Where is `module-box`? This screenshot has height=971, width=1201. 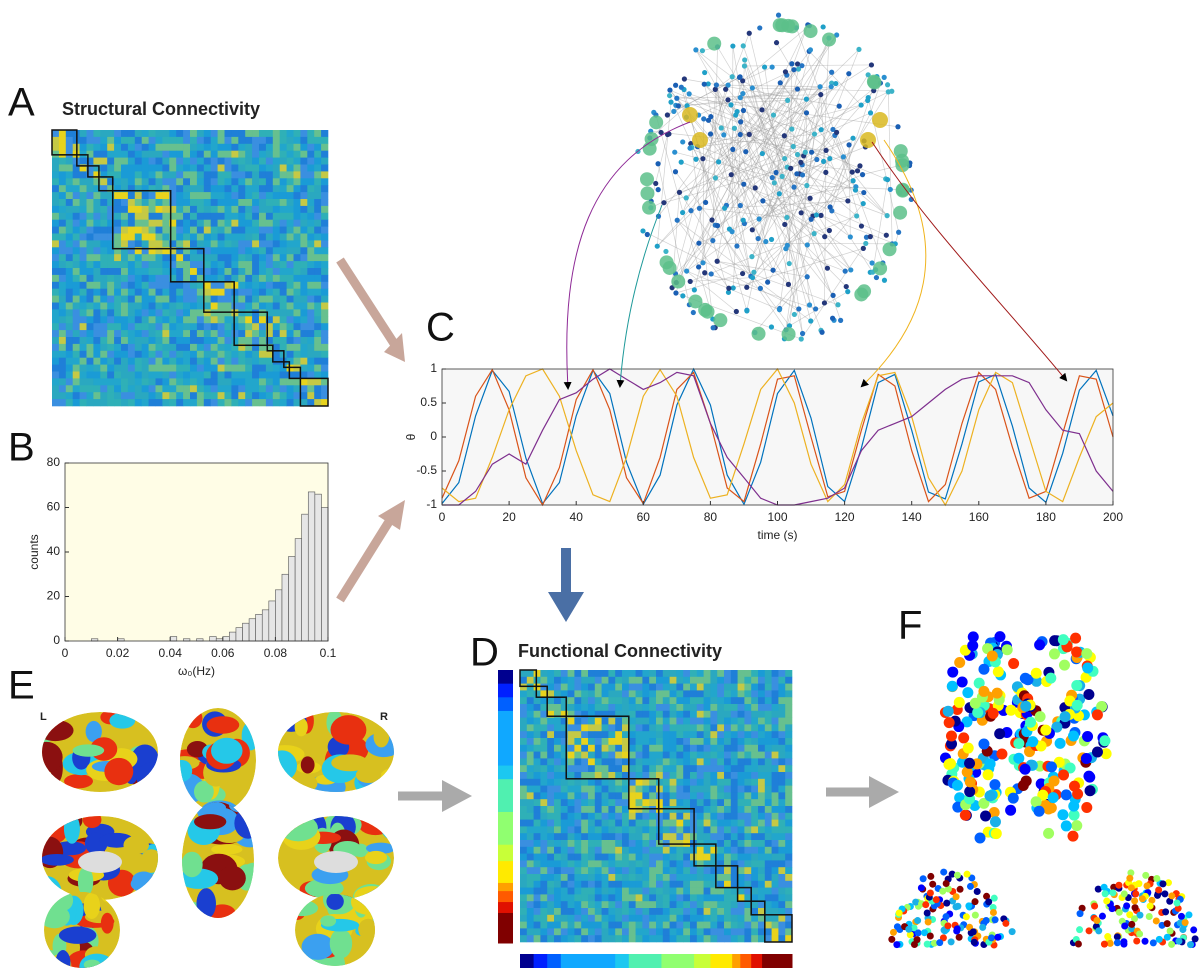
module-box is located at coordinates (778, 928).